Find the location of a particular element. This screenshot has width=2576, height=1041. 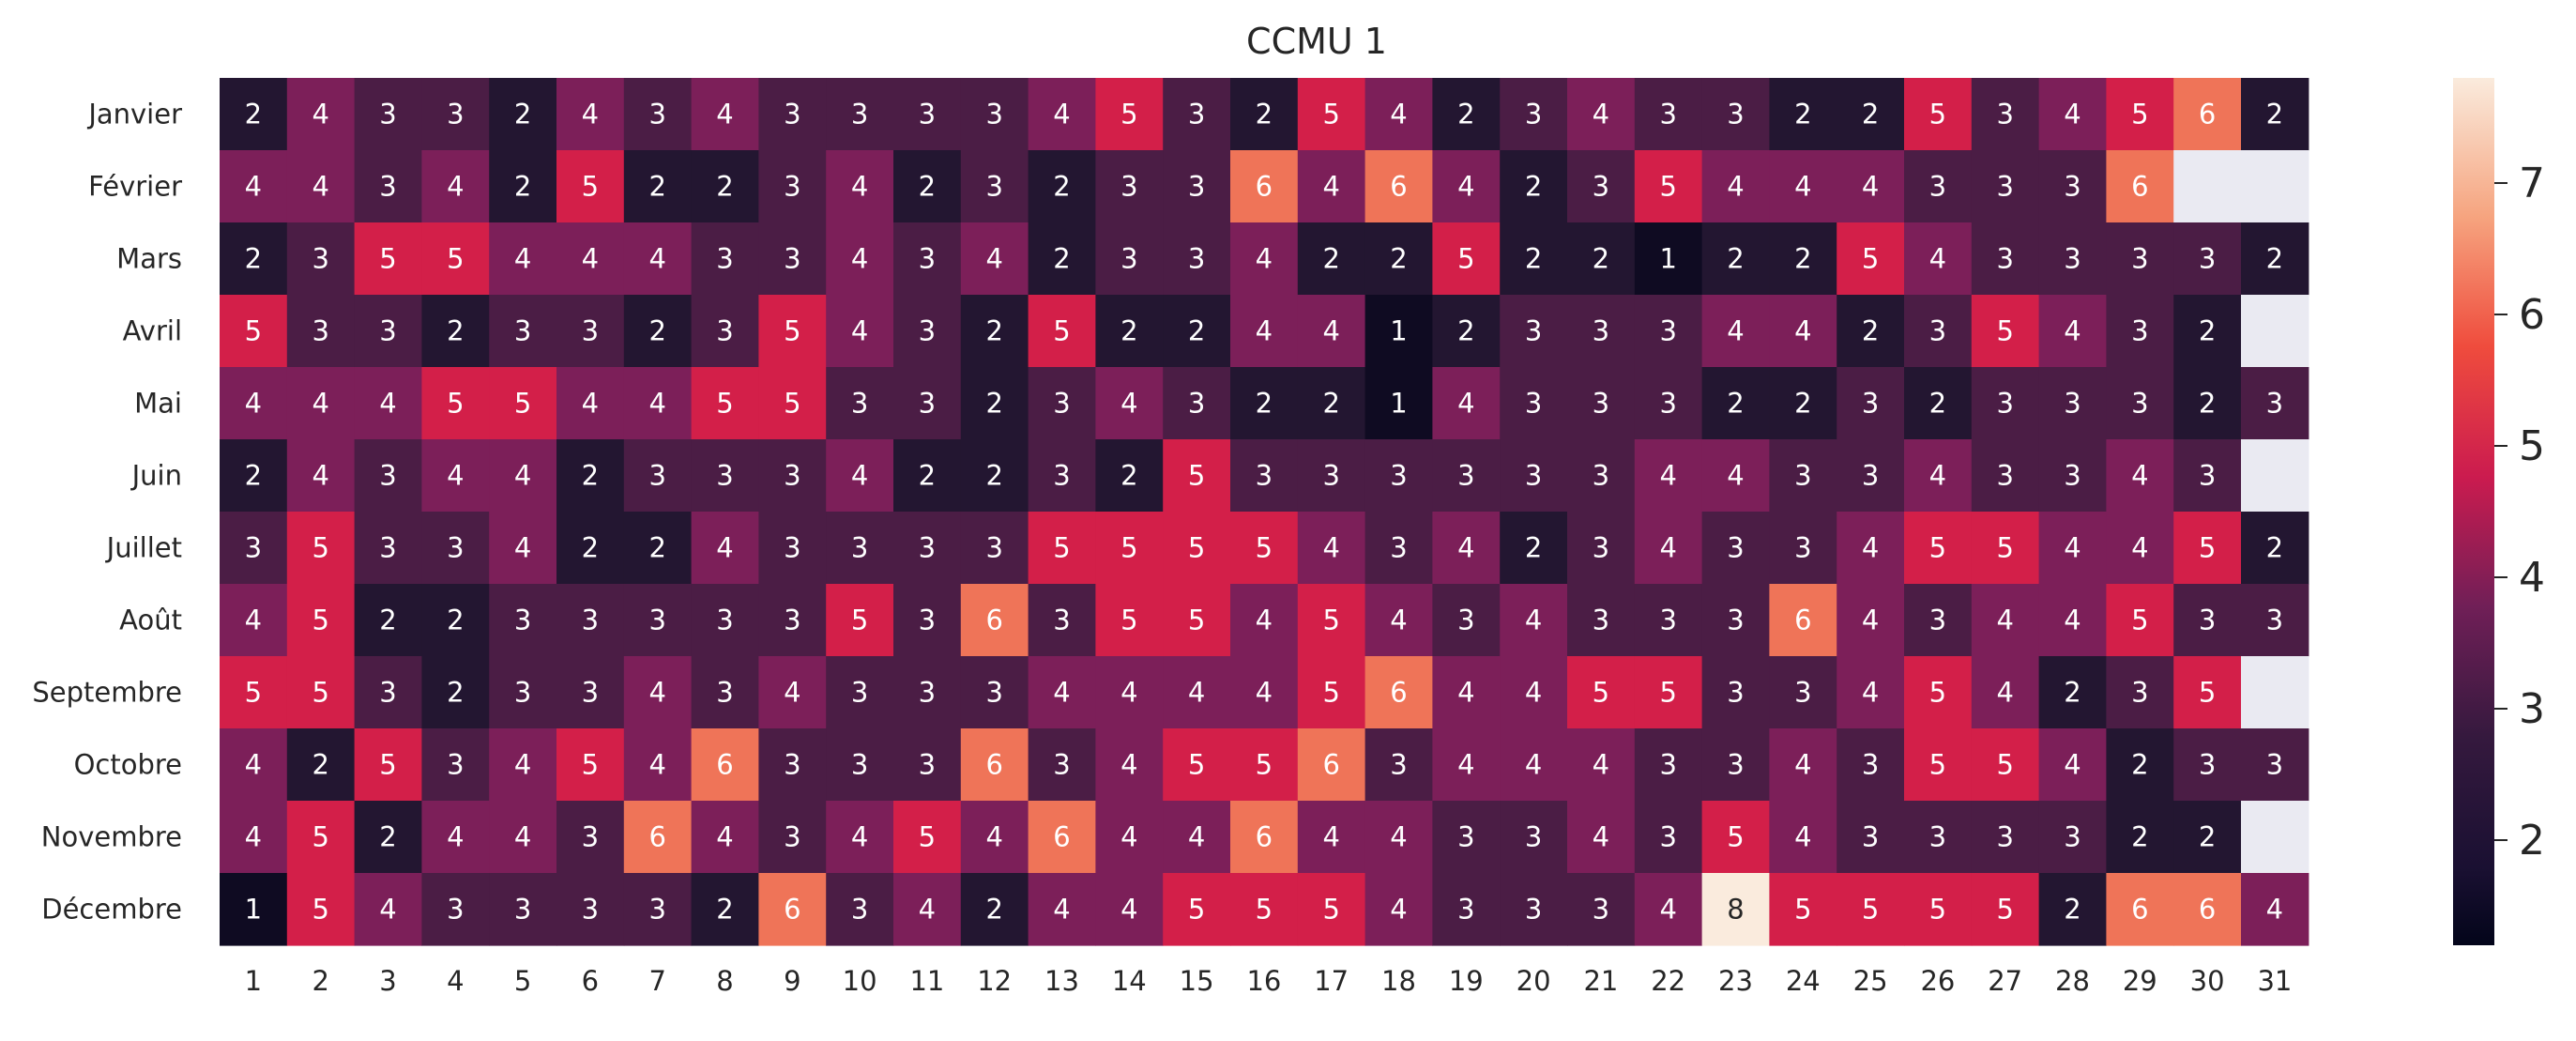

day-label: 22 is located at coordinates (1668, 981).